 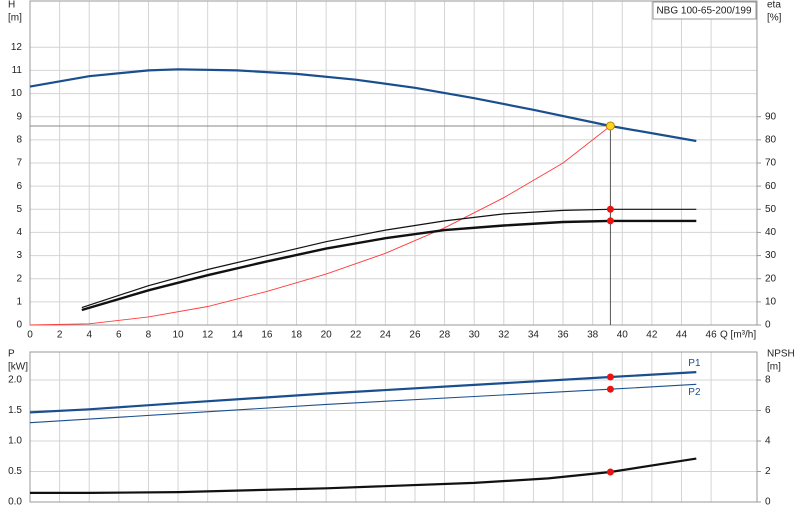 What do you see at coordinates (297, 335) in the screenshot?
I see `x-tick-label: 18` at bounding box center [297, 335].